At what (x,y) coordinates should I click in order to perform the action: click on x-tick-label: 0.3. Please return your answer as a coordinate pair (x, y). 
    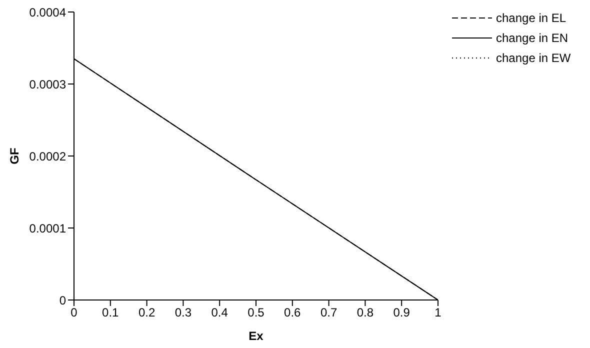
    Looking at the image, I should click on (183, 313).